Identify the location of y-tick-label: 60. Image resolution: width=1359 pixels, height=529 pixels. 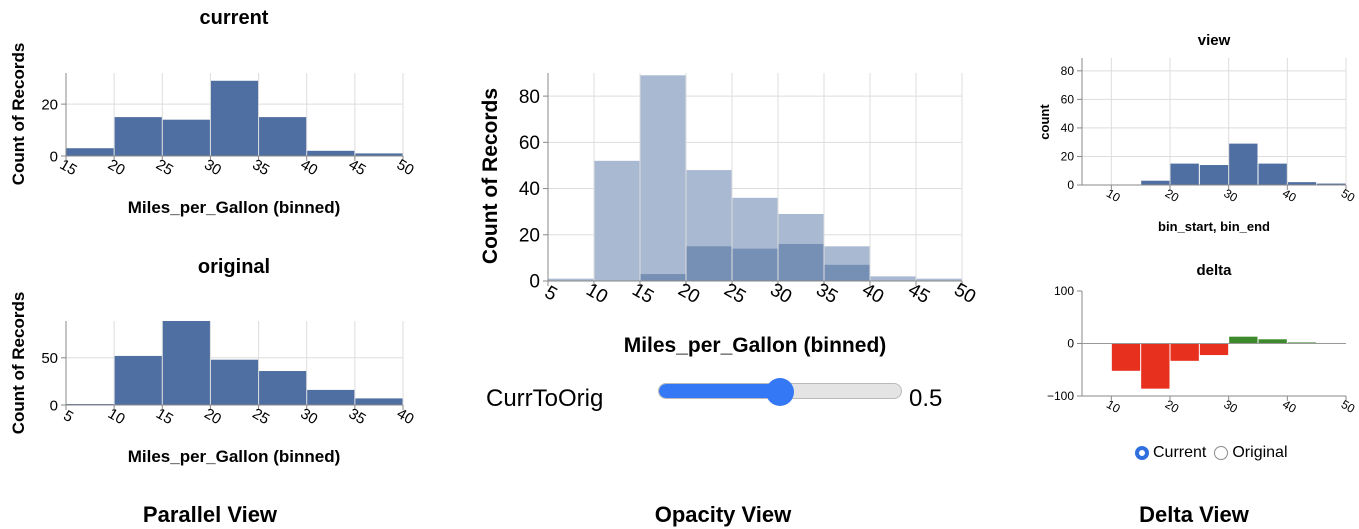
(529, 143).